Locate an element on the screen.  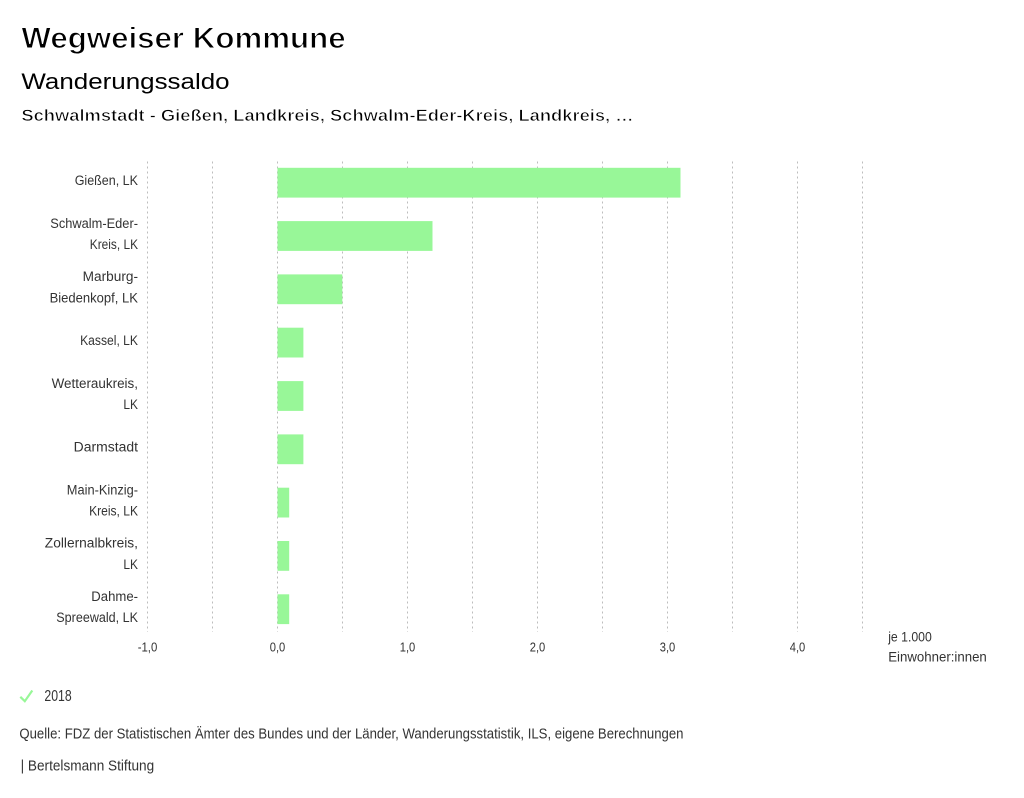
svg-text: Main-Kinzig- is located at coordinates (102, 489).